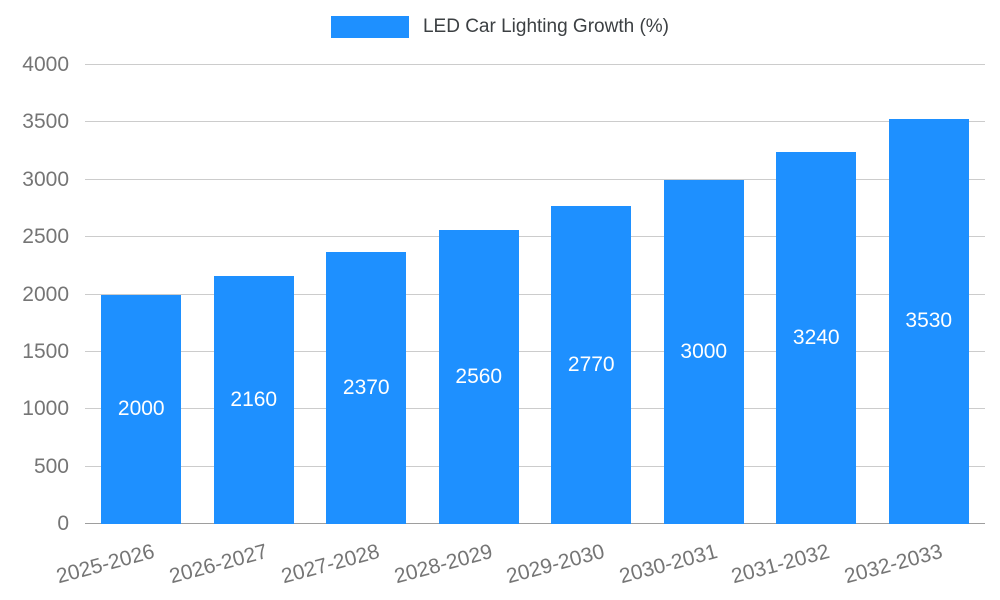  I want to click on bar: 2370, so click(366, 388).